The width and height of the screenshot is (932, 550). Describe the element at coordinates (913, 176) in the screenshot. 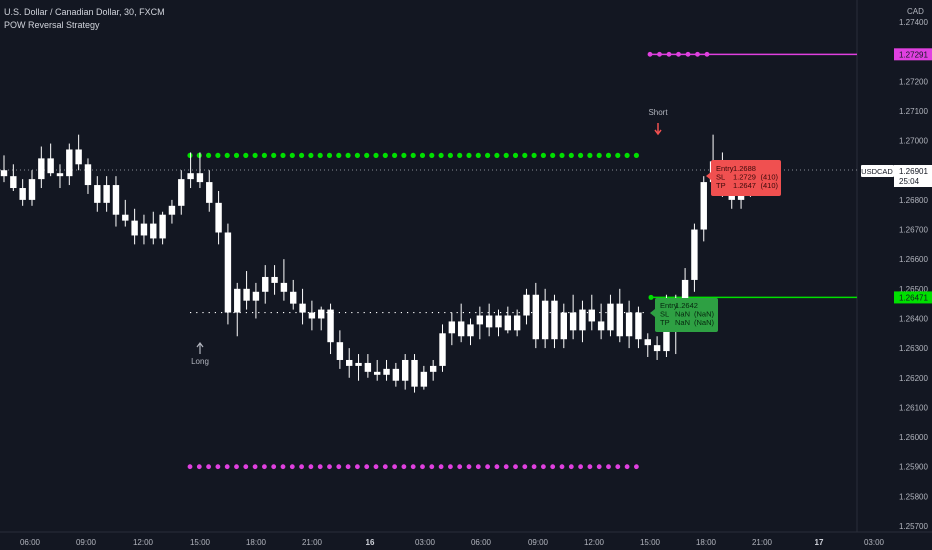

I see `last-price-badge` at that location.